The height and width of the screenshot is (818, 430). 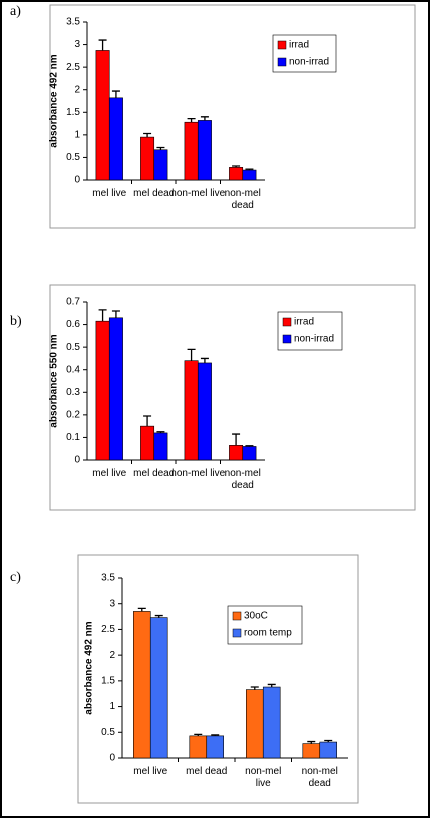 What do you see at coordinates (73, 414) in the screenshot?
I see `y-tick-label: 0.2` at bounding box center [73, 414].